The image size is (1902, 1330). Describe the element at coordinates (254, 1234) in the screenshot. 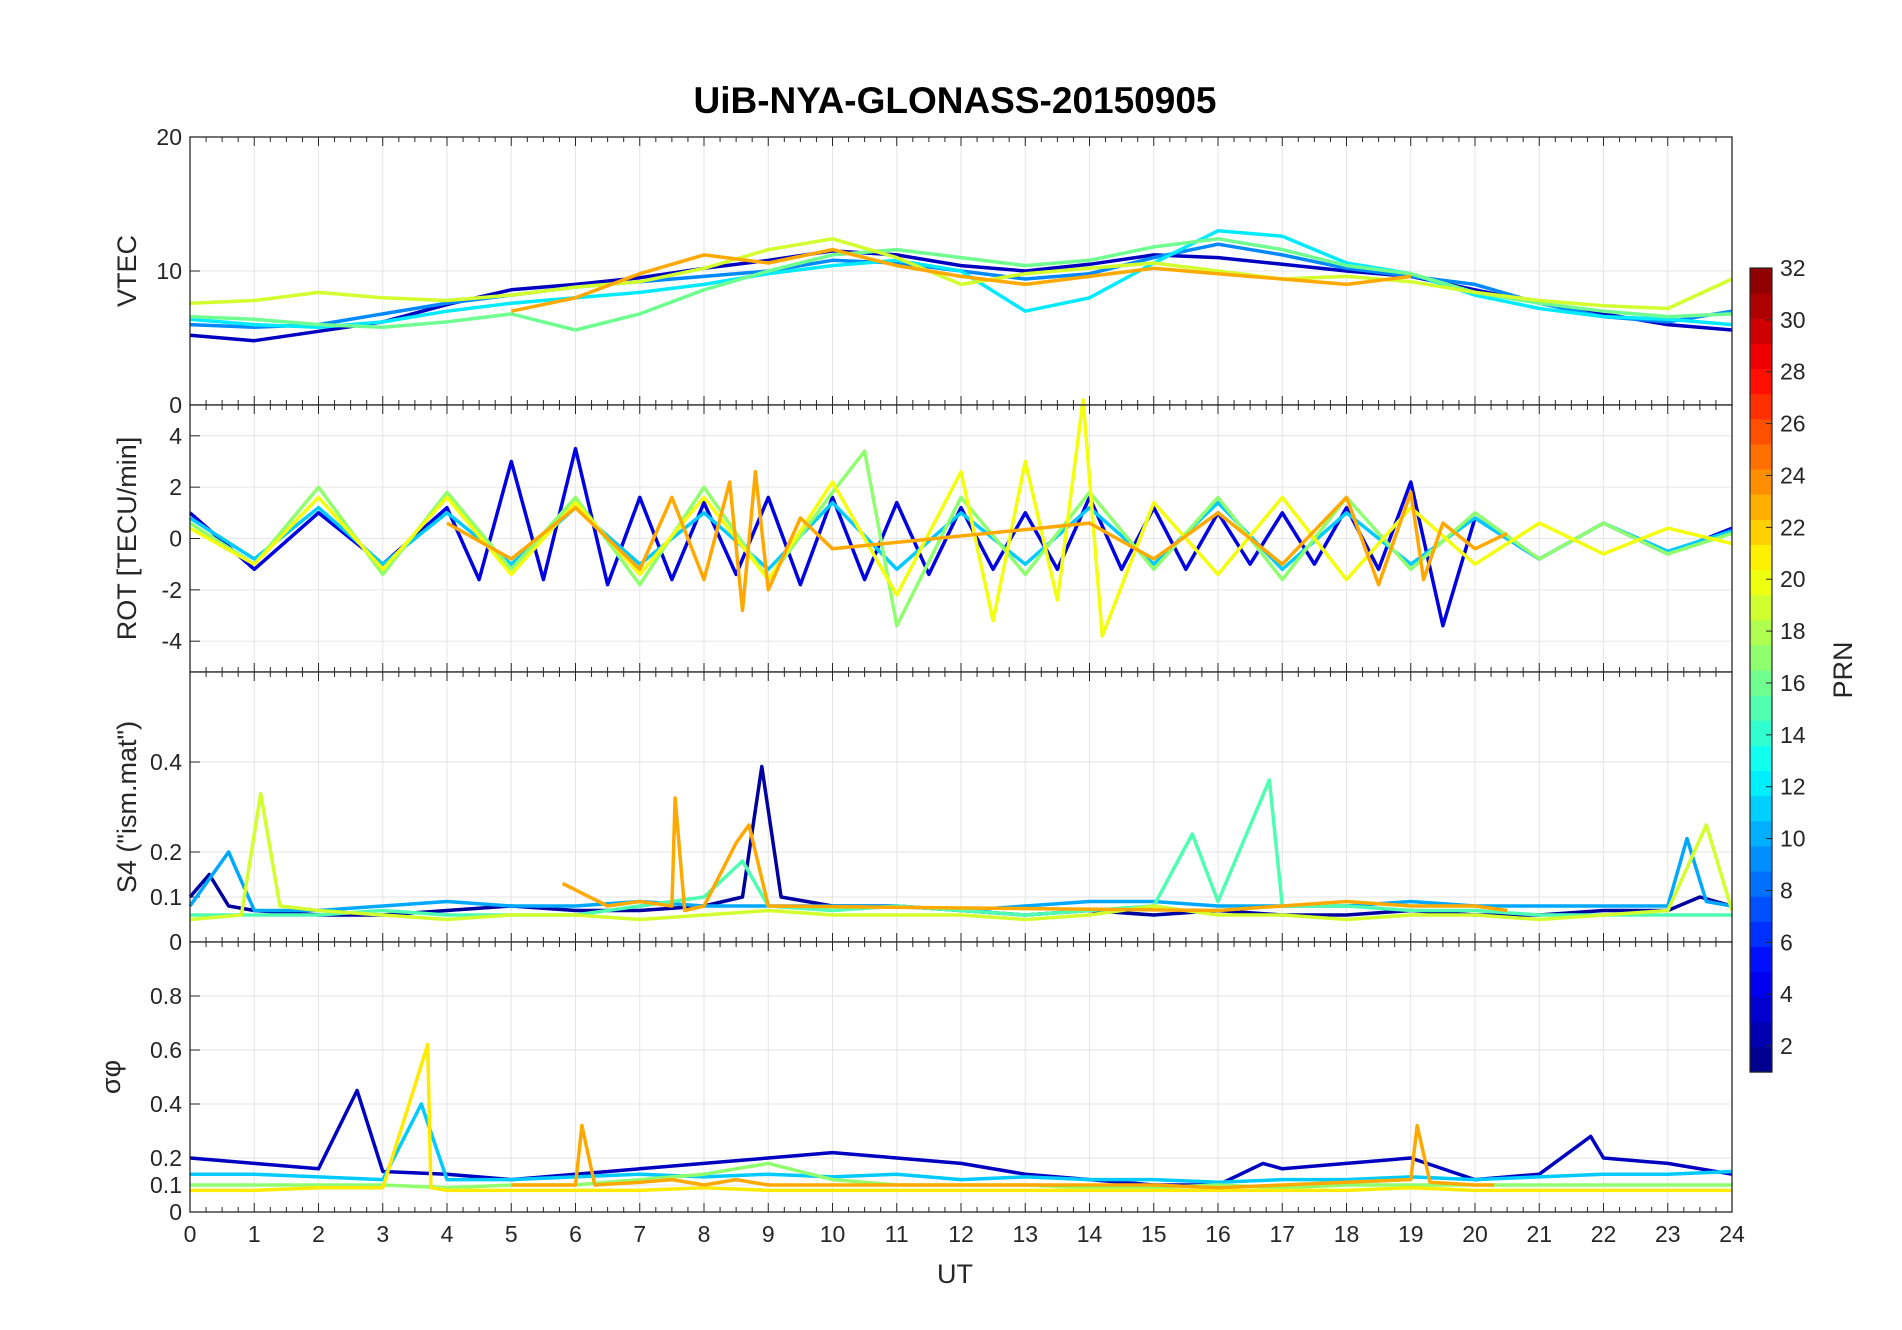

I see `x-tick-label: 1` at that location.